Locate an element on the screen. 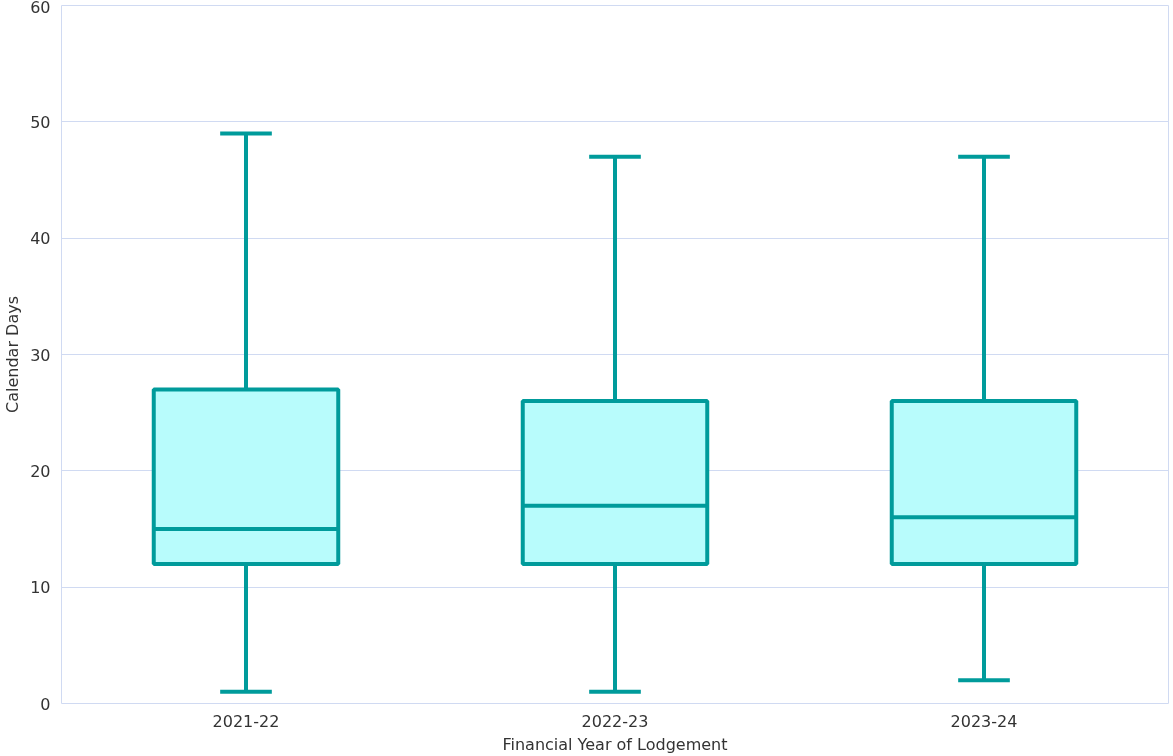 Image resolution: width=1173 pixels, height=756 pixels. y-tick-label: 30 is located at coordinates (40, 355).